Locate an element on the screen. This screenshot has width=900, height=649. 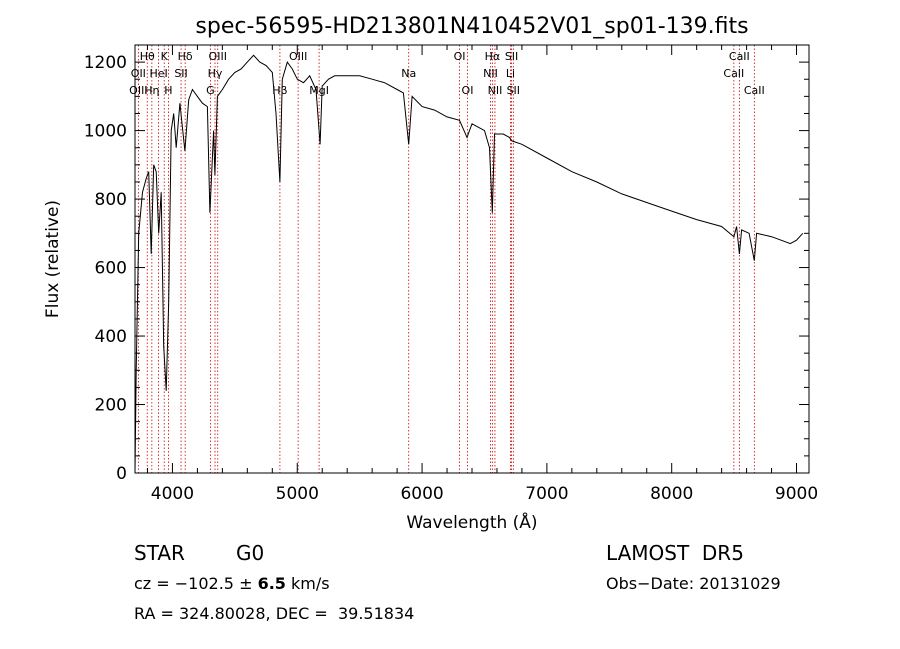
cz-prefix: cz = −102.5 ± is located at coordinates (196, 583).